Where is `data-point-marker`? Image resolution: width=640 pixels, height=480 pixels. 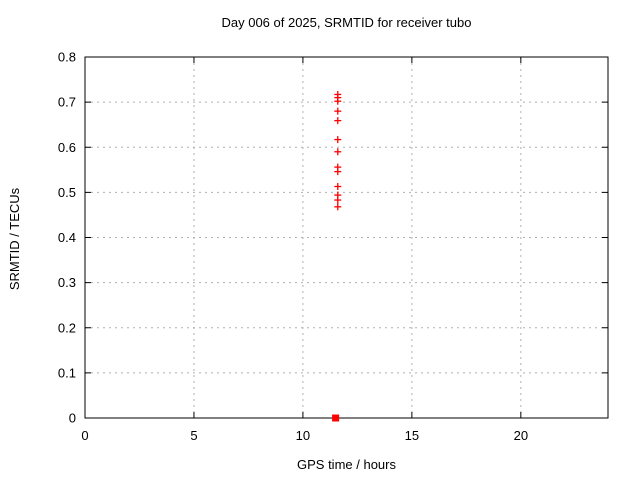 data-point-marker is located at coordinates (336, 418).